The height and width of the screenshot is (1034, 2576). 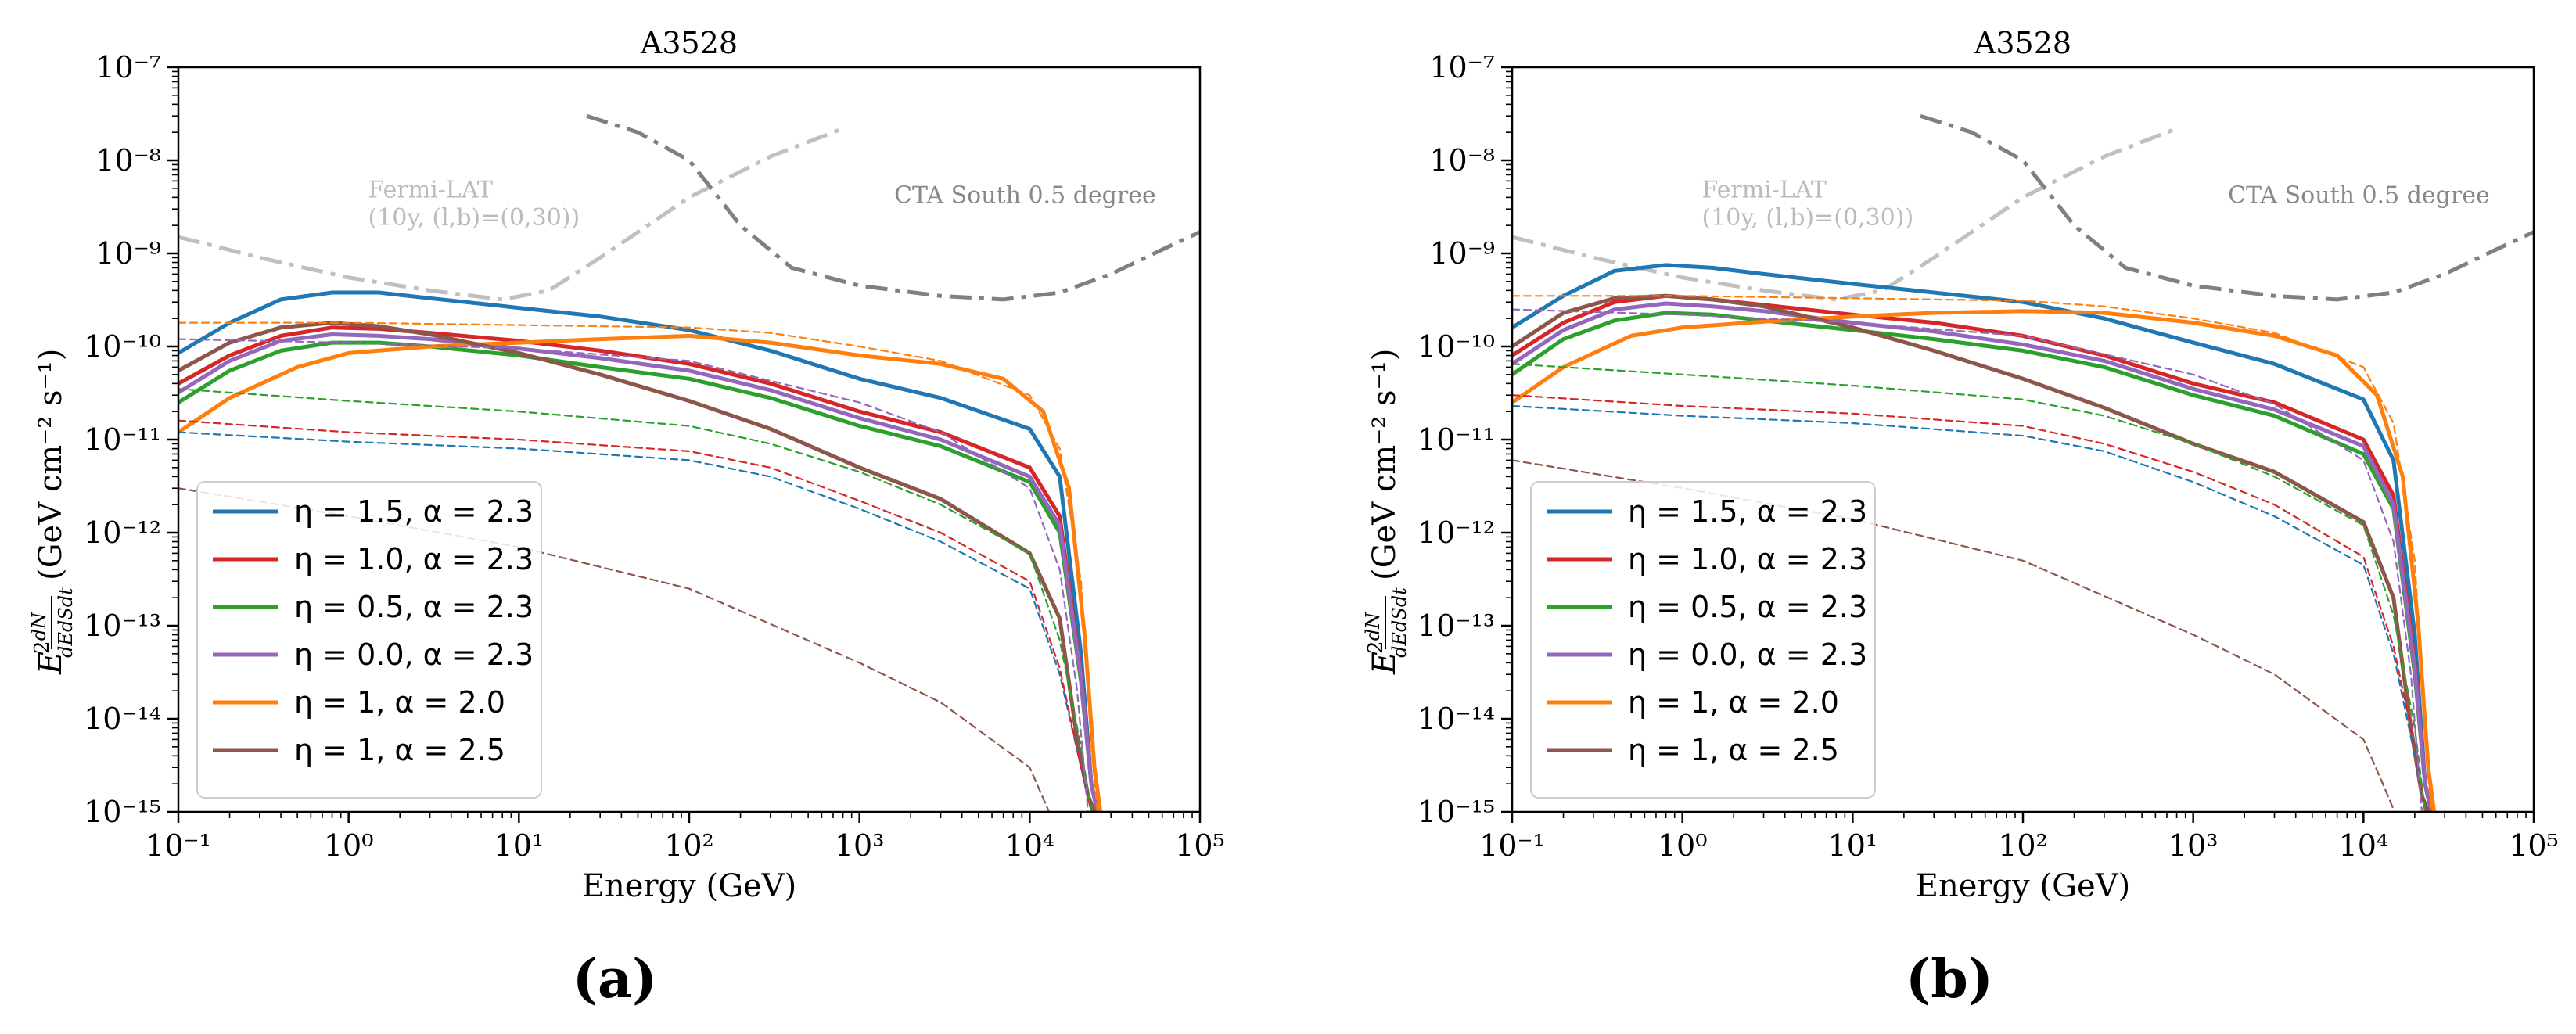 What do you see at coordinates (615, 979) in the screenshot?
I see `panel-label-a: (a)` at bounding box center [615, 979].